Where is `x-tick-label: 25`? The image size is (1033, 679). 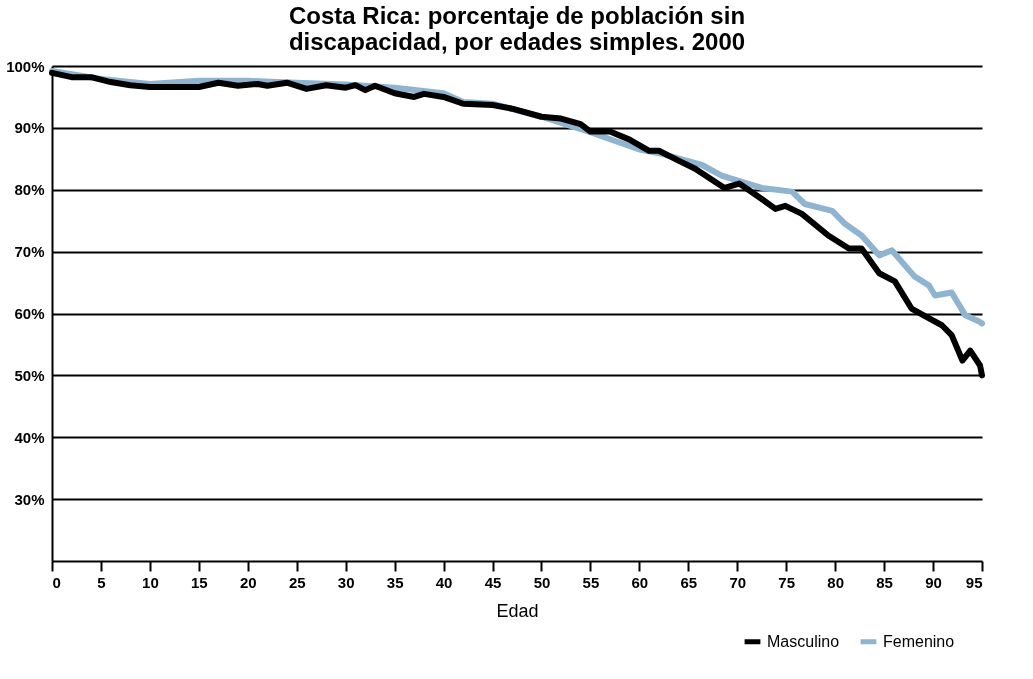 x-tick-label: 25 is located at coordinates (297, 582).